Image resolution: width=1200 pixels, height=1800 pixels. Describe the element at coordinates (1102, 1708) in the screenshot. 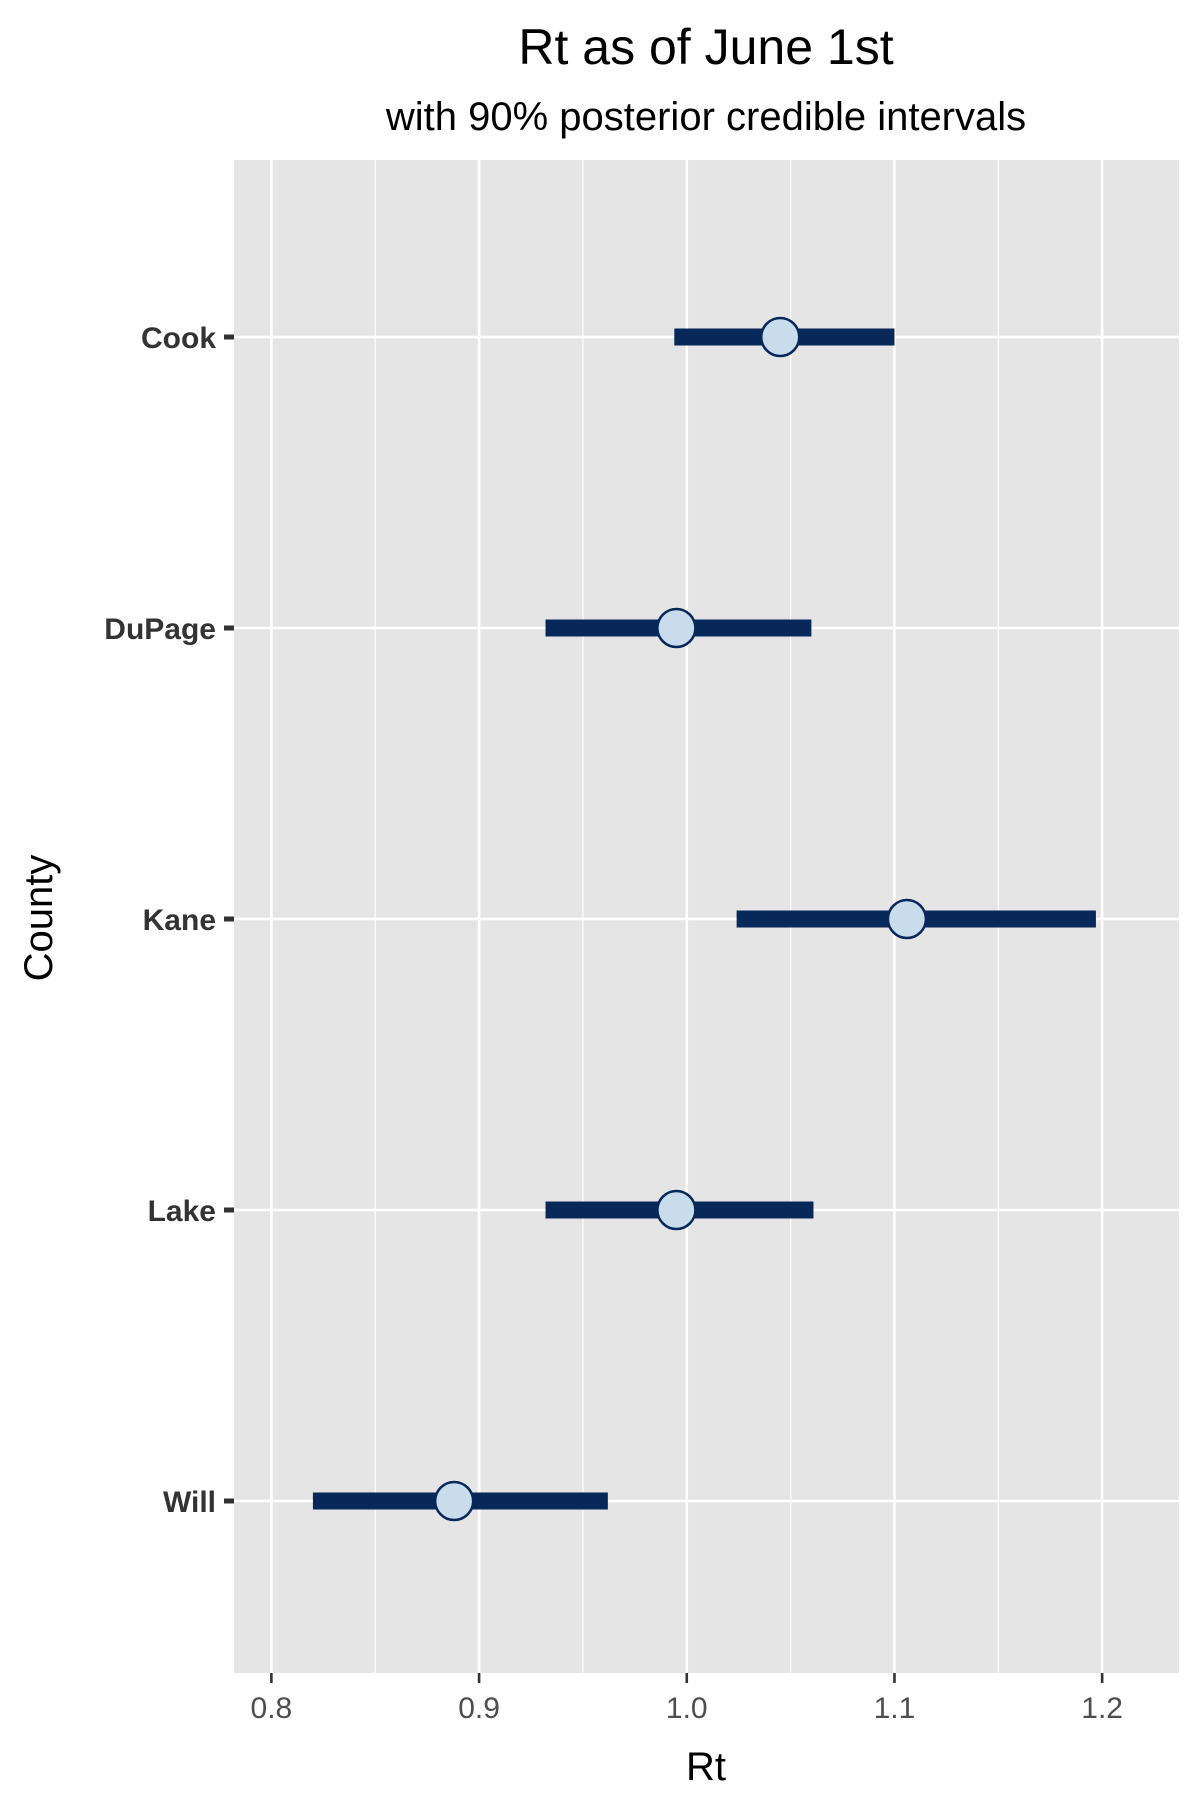

I see `x-tick-label: 1.2` at that location.